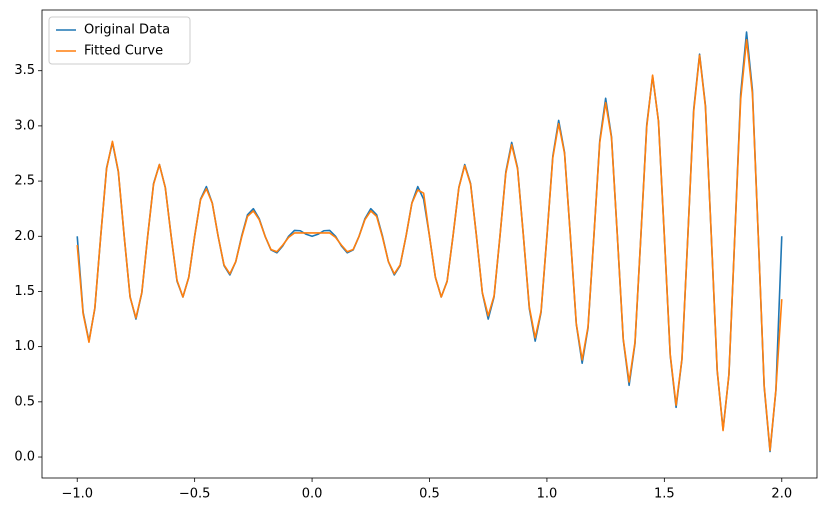  What do you see at coordinates (24, 457) in the screenshot?
I see `y-tick-label: 0.0` at bounding box center [24, 457].